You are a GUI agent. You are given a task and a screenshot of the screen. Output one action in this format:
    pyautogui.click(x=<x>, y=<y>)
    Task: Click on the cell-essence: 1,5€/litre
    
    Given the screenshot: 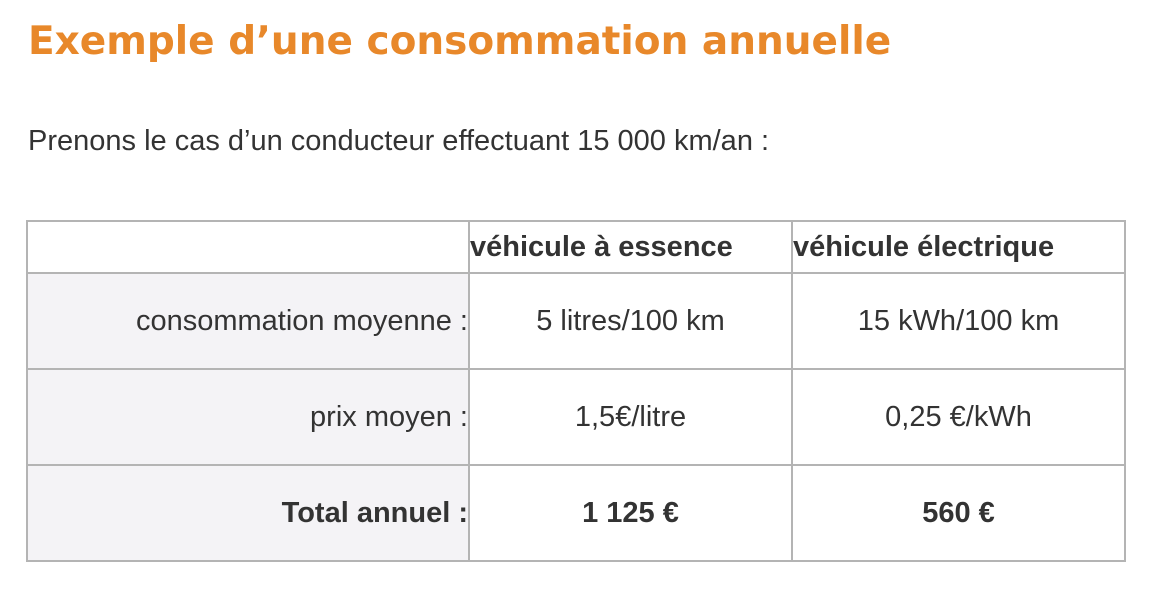 What is the action you would take?
    pyautogui.click(x=630, y=417)
    